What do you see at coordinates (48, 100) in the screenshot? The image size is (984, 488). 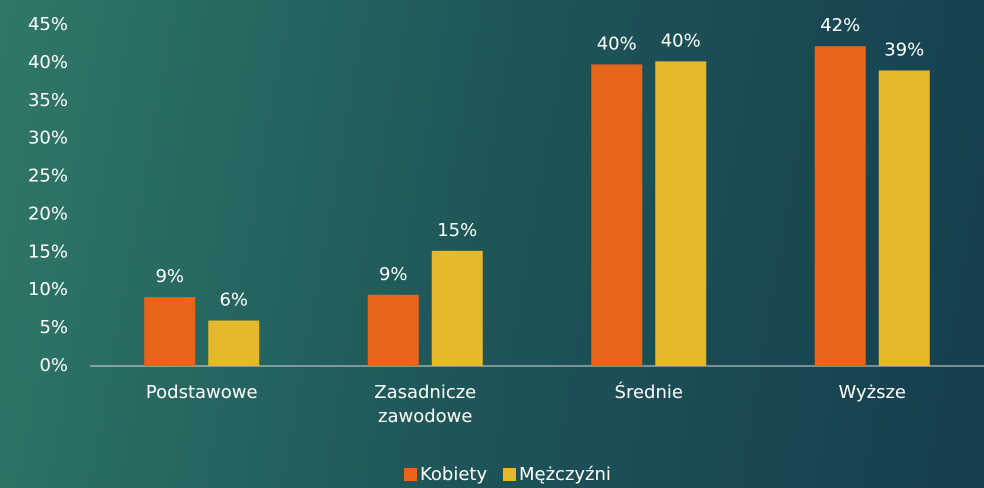 I see `y-tick-label: 35%` at bounding box center [48, 100].